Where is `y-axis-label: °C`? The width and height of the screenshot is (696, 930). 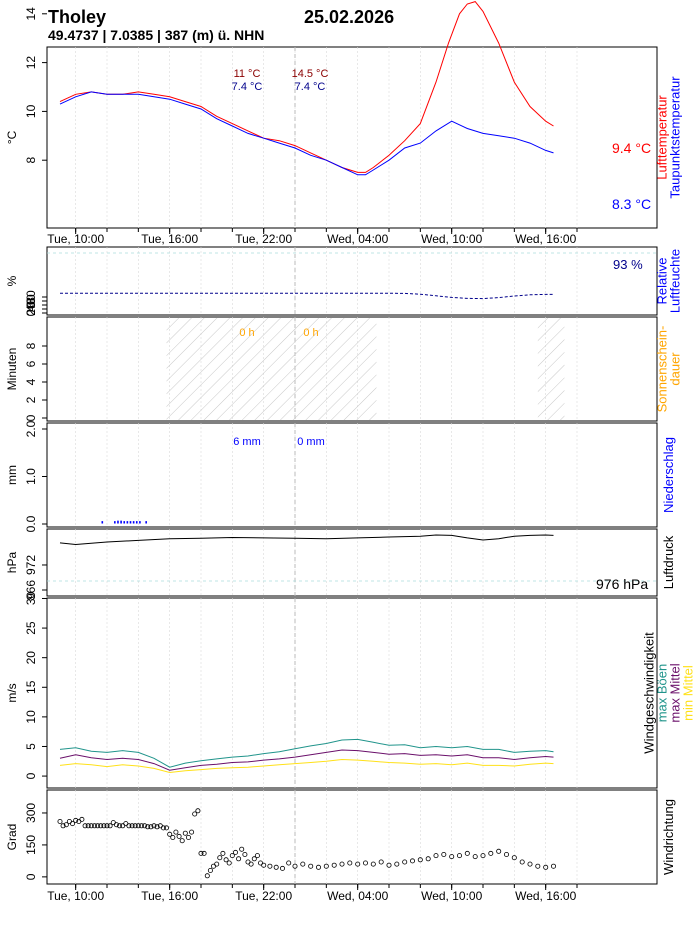
y-axis-label: °C is located at coordinates (12, 137).